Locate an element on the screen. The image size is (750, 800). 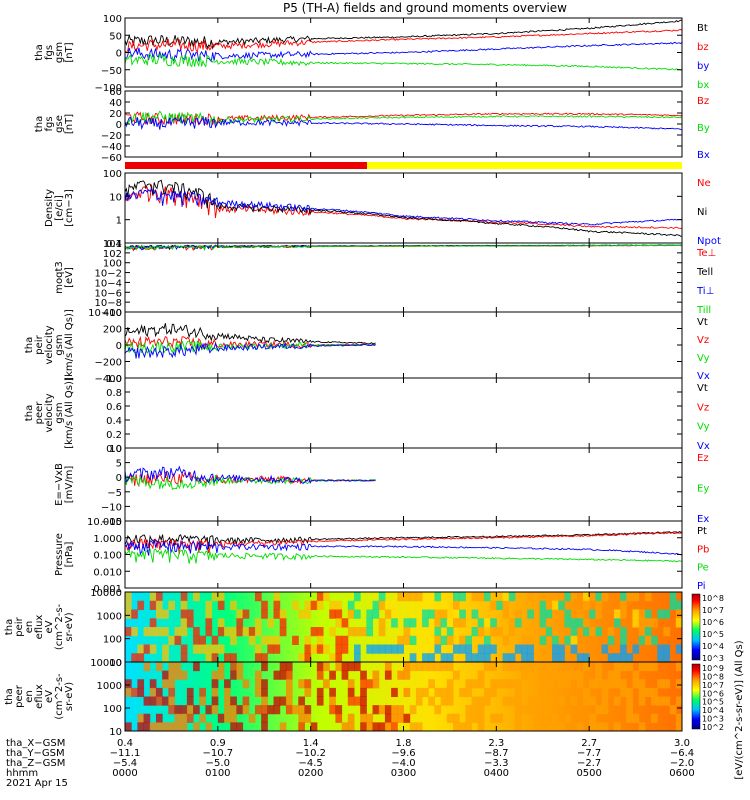
legend: Vt Vz Vy Vx is located at coordinates (703, 417).